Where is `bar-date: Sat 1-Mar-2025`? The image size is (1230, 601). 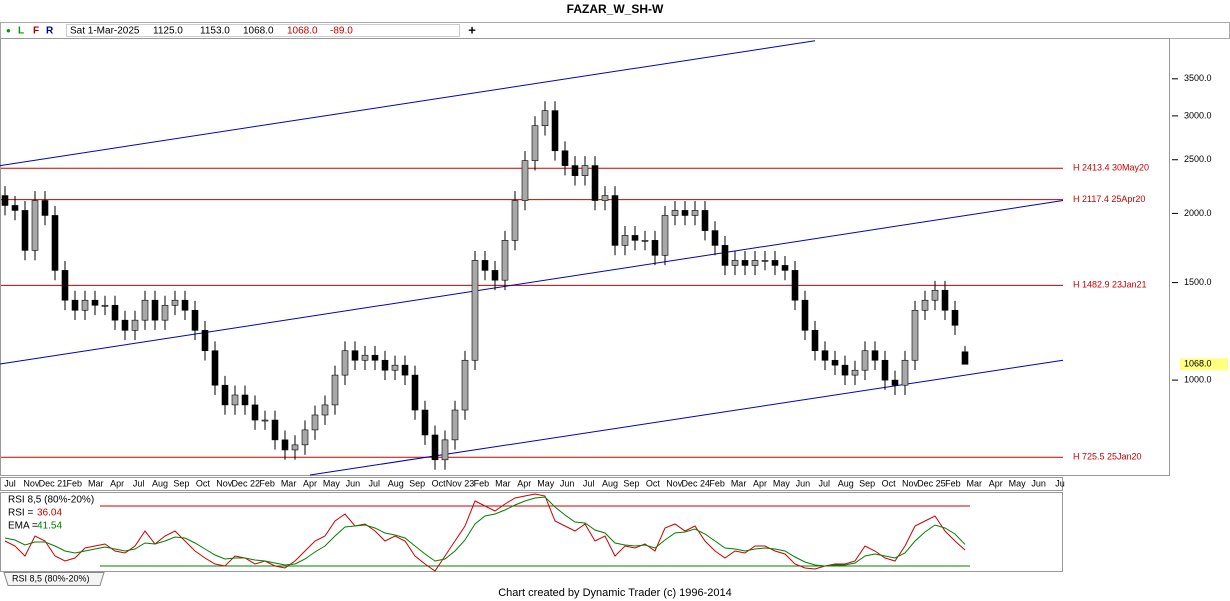 bar-date: Sat 1-Mar-2025 is located at coordinates (105, 31).